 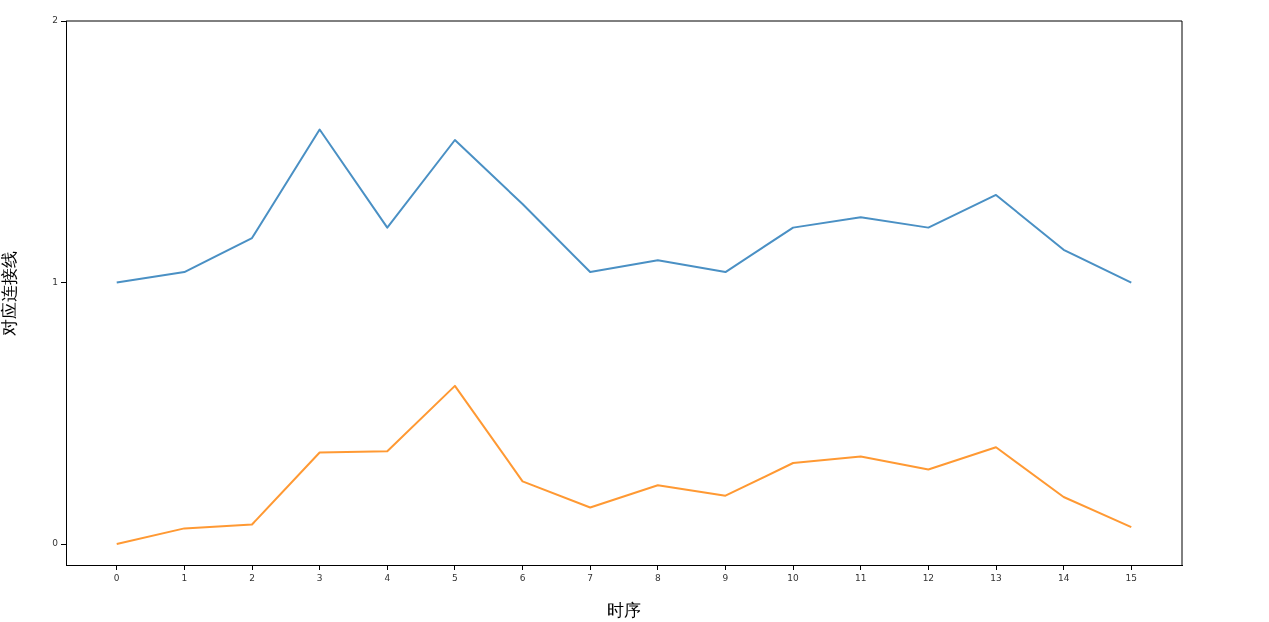 I want to click on x-tick-label: 0, so click(x=116, y=577).